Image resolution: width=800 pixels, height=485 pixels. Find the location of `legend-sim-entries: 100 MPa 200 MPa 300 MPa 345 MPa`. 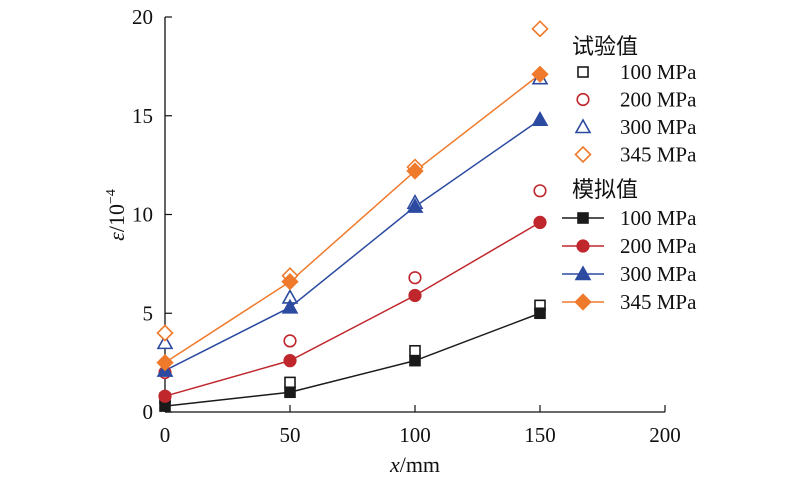

legend-sim-entries: 100 MPa 200 MPa 300 MPa 345 MPa is located at coordinates (629, 260).